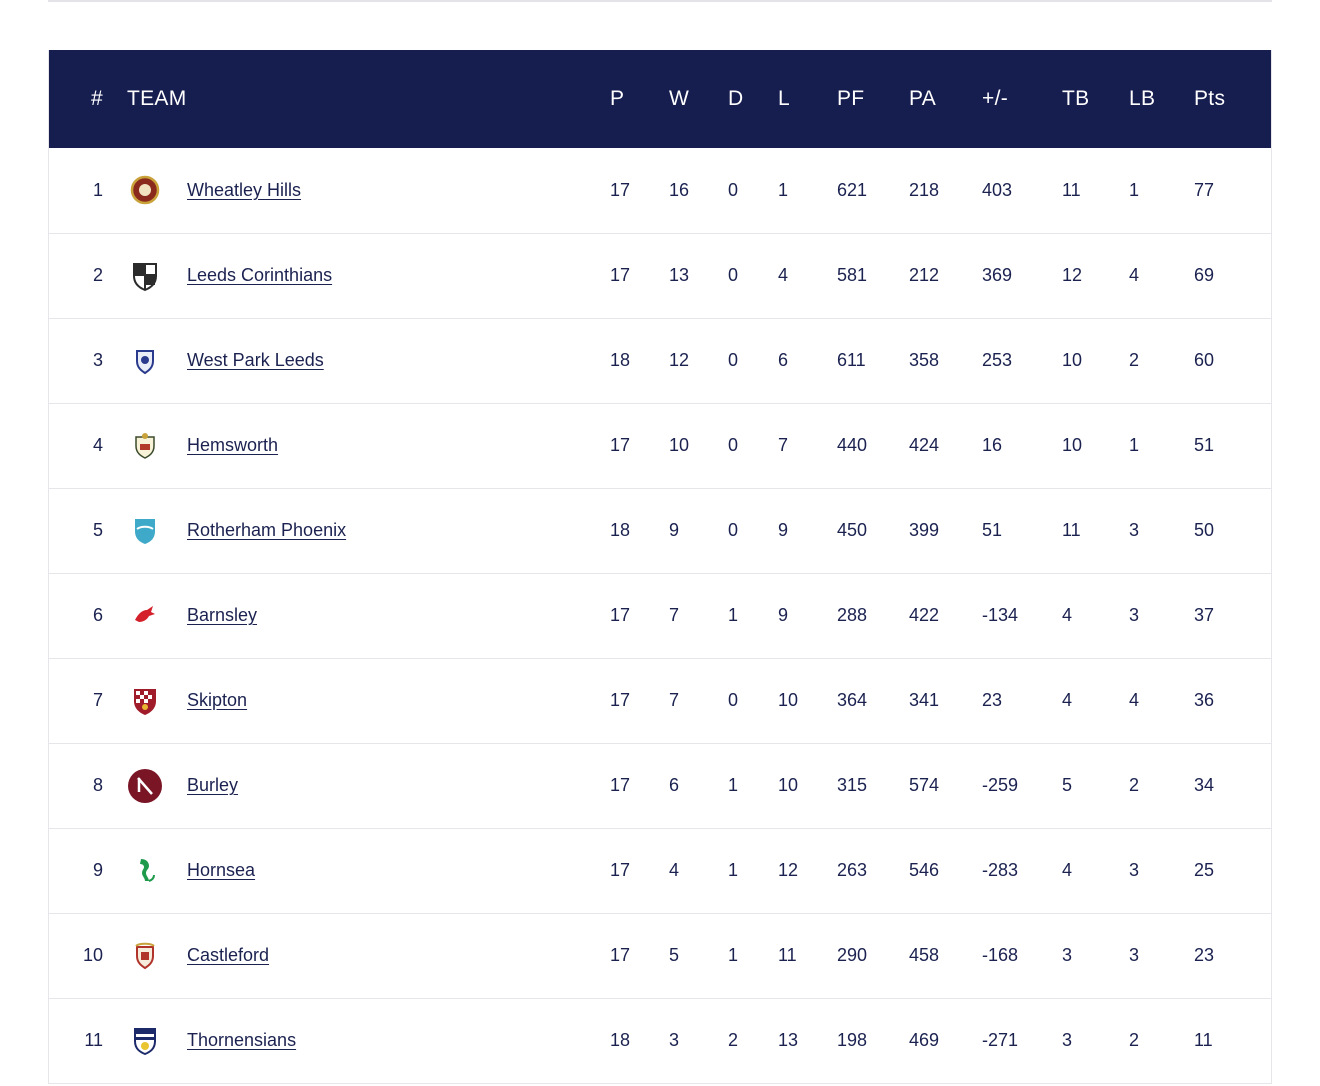 Image resolution: width=1320 pixels, height=1086 pixels. Describe the element at coordinates (852, 189) in the screenshot. I see `row-points-for: 621` at that location.